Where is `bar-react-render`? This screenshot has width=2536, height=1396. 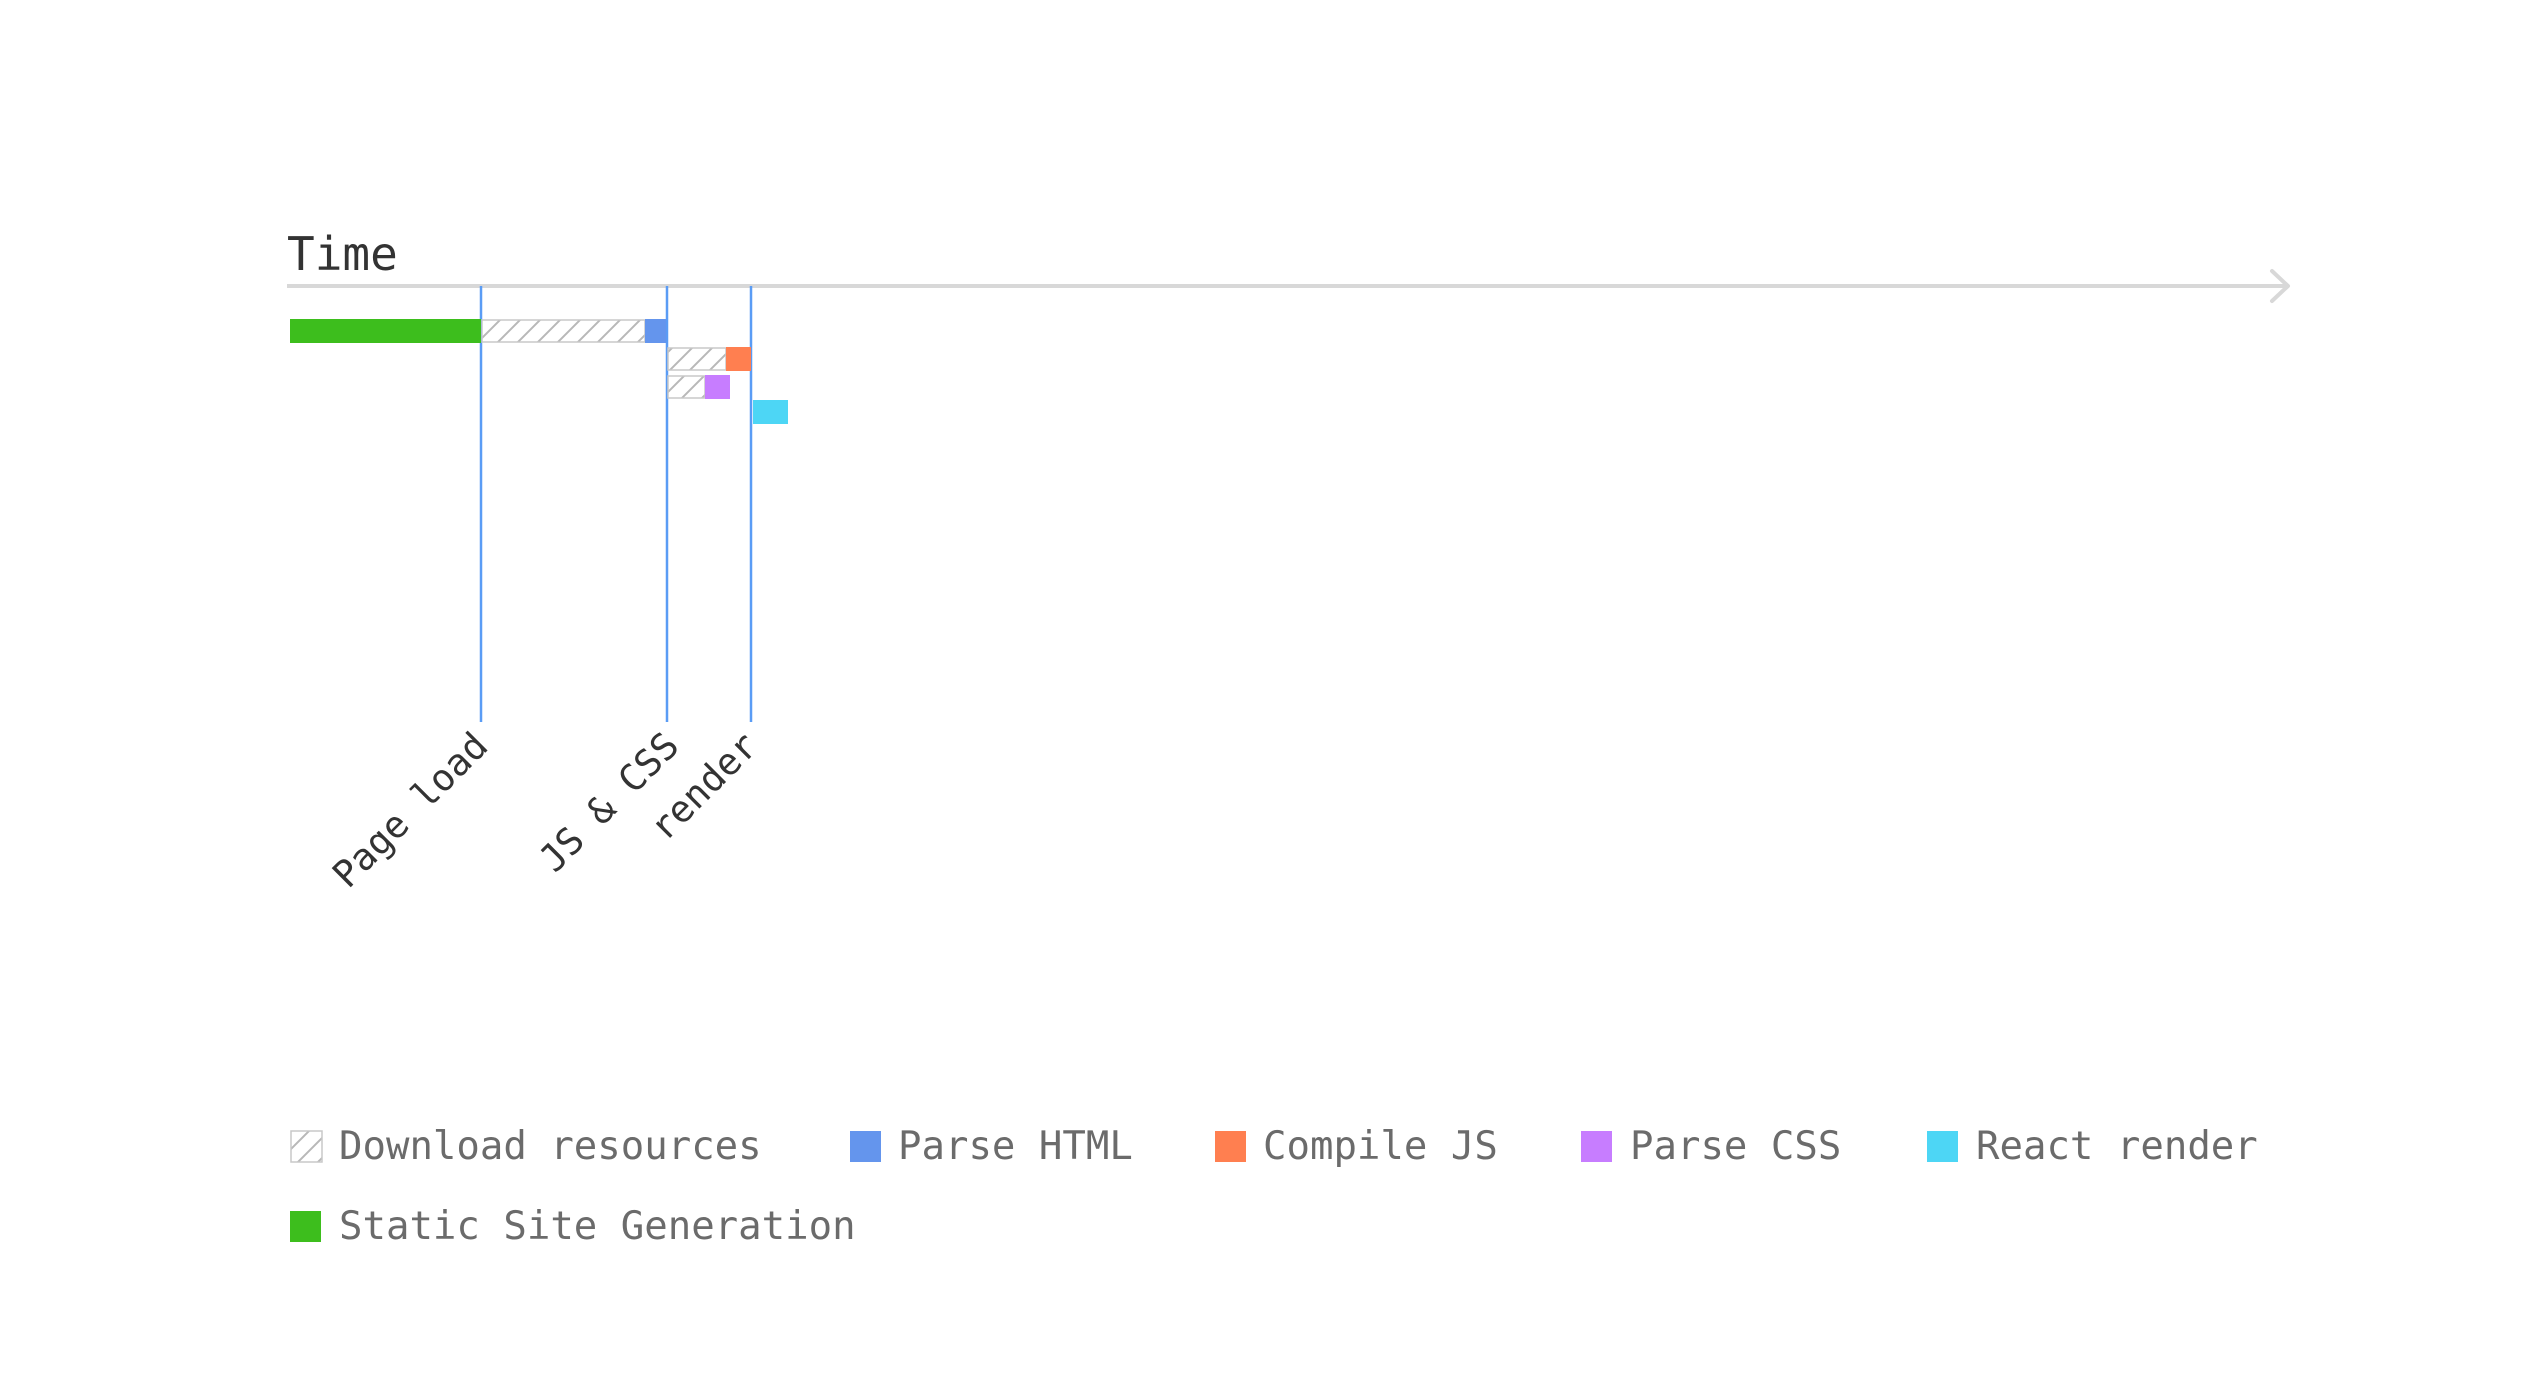
bar-react-render is located at coordinates (770, 412).